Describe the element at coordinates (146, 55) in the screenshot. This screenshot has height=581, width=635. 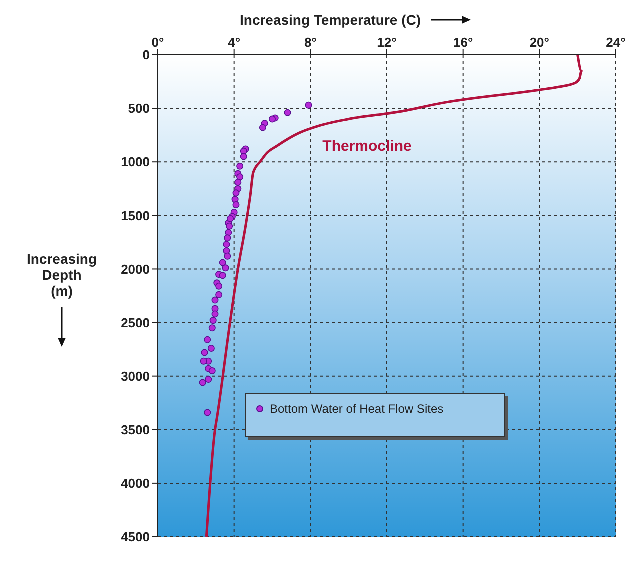
I see `y-tick-label: 0` at that location.